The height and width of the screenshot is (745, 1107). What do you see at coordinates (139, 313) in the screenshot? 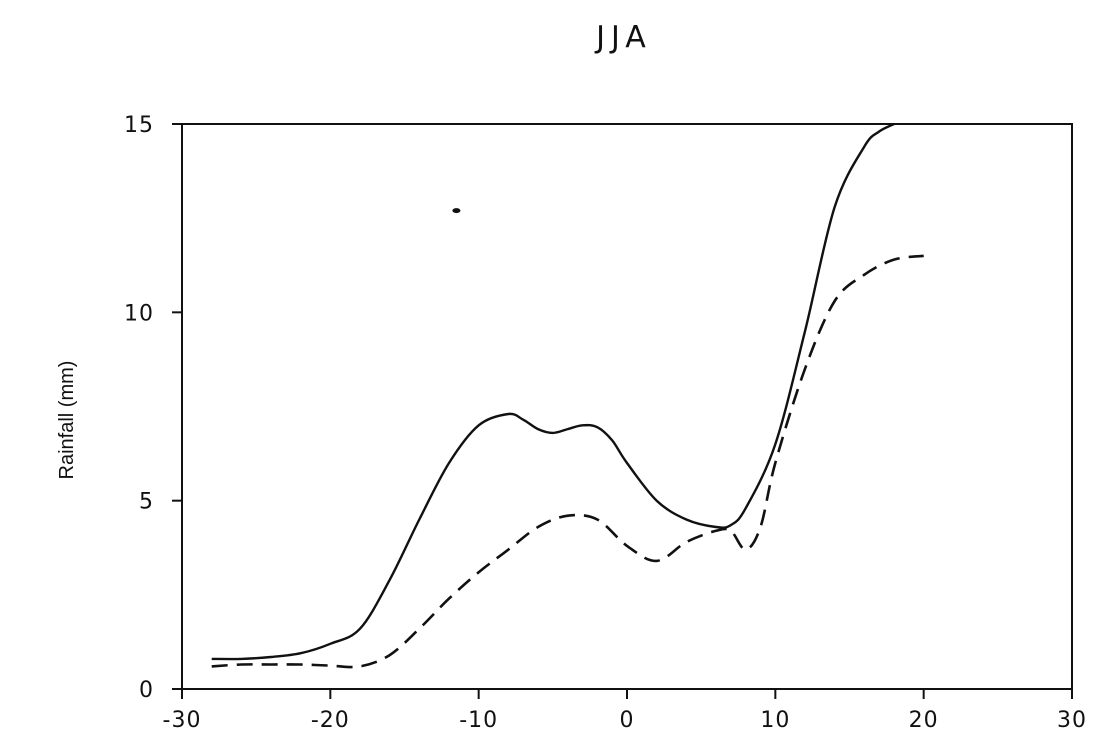
I see `y-tick-label: 10` at bounding box center [139, 313].